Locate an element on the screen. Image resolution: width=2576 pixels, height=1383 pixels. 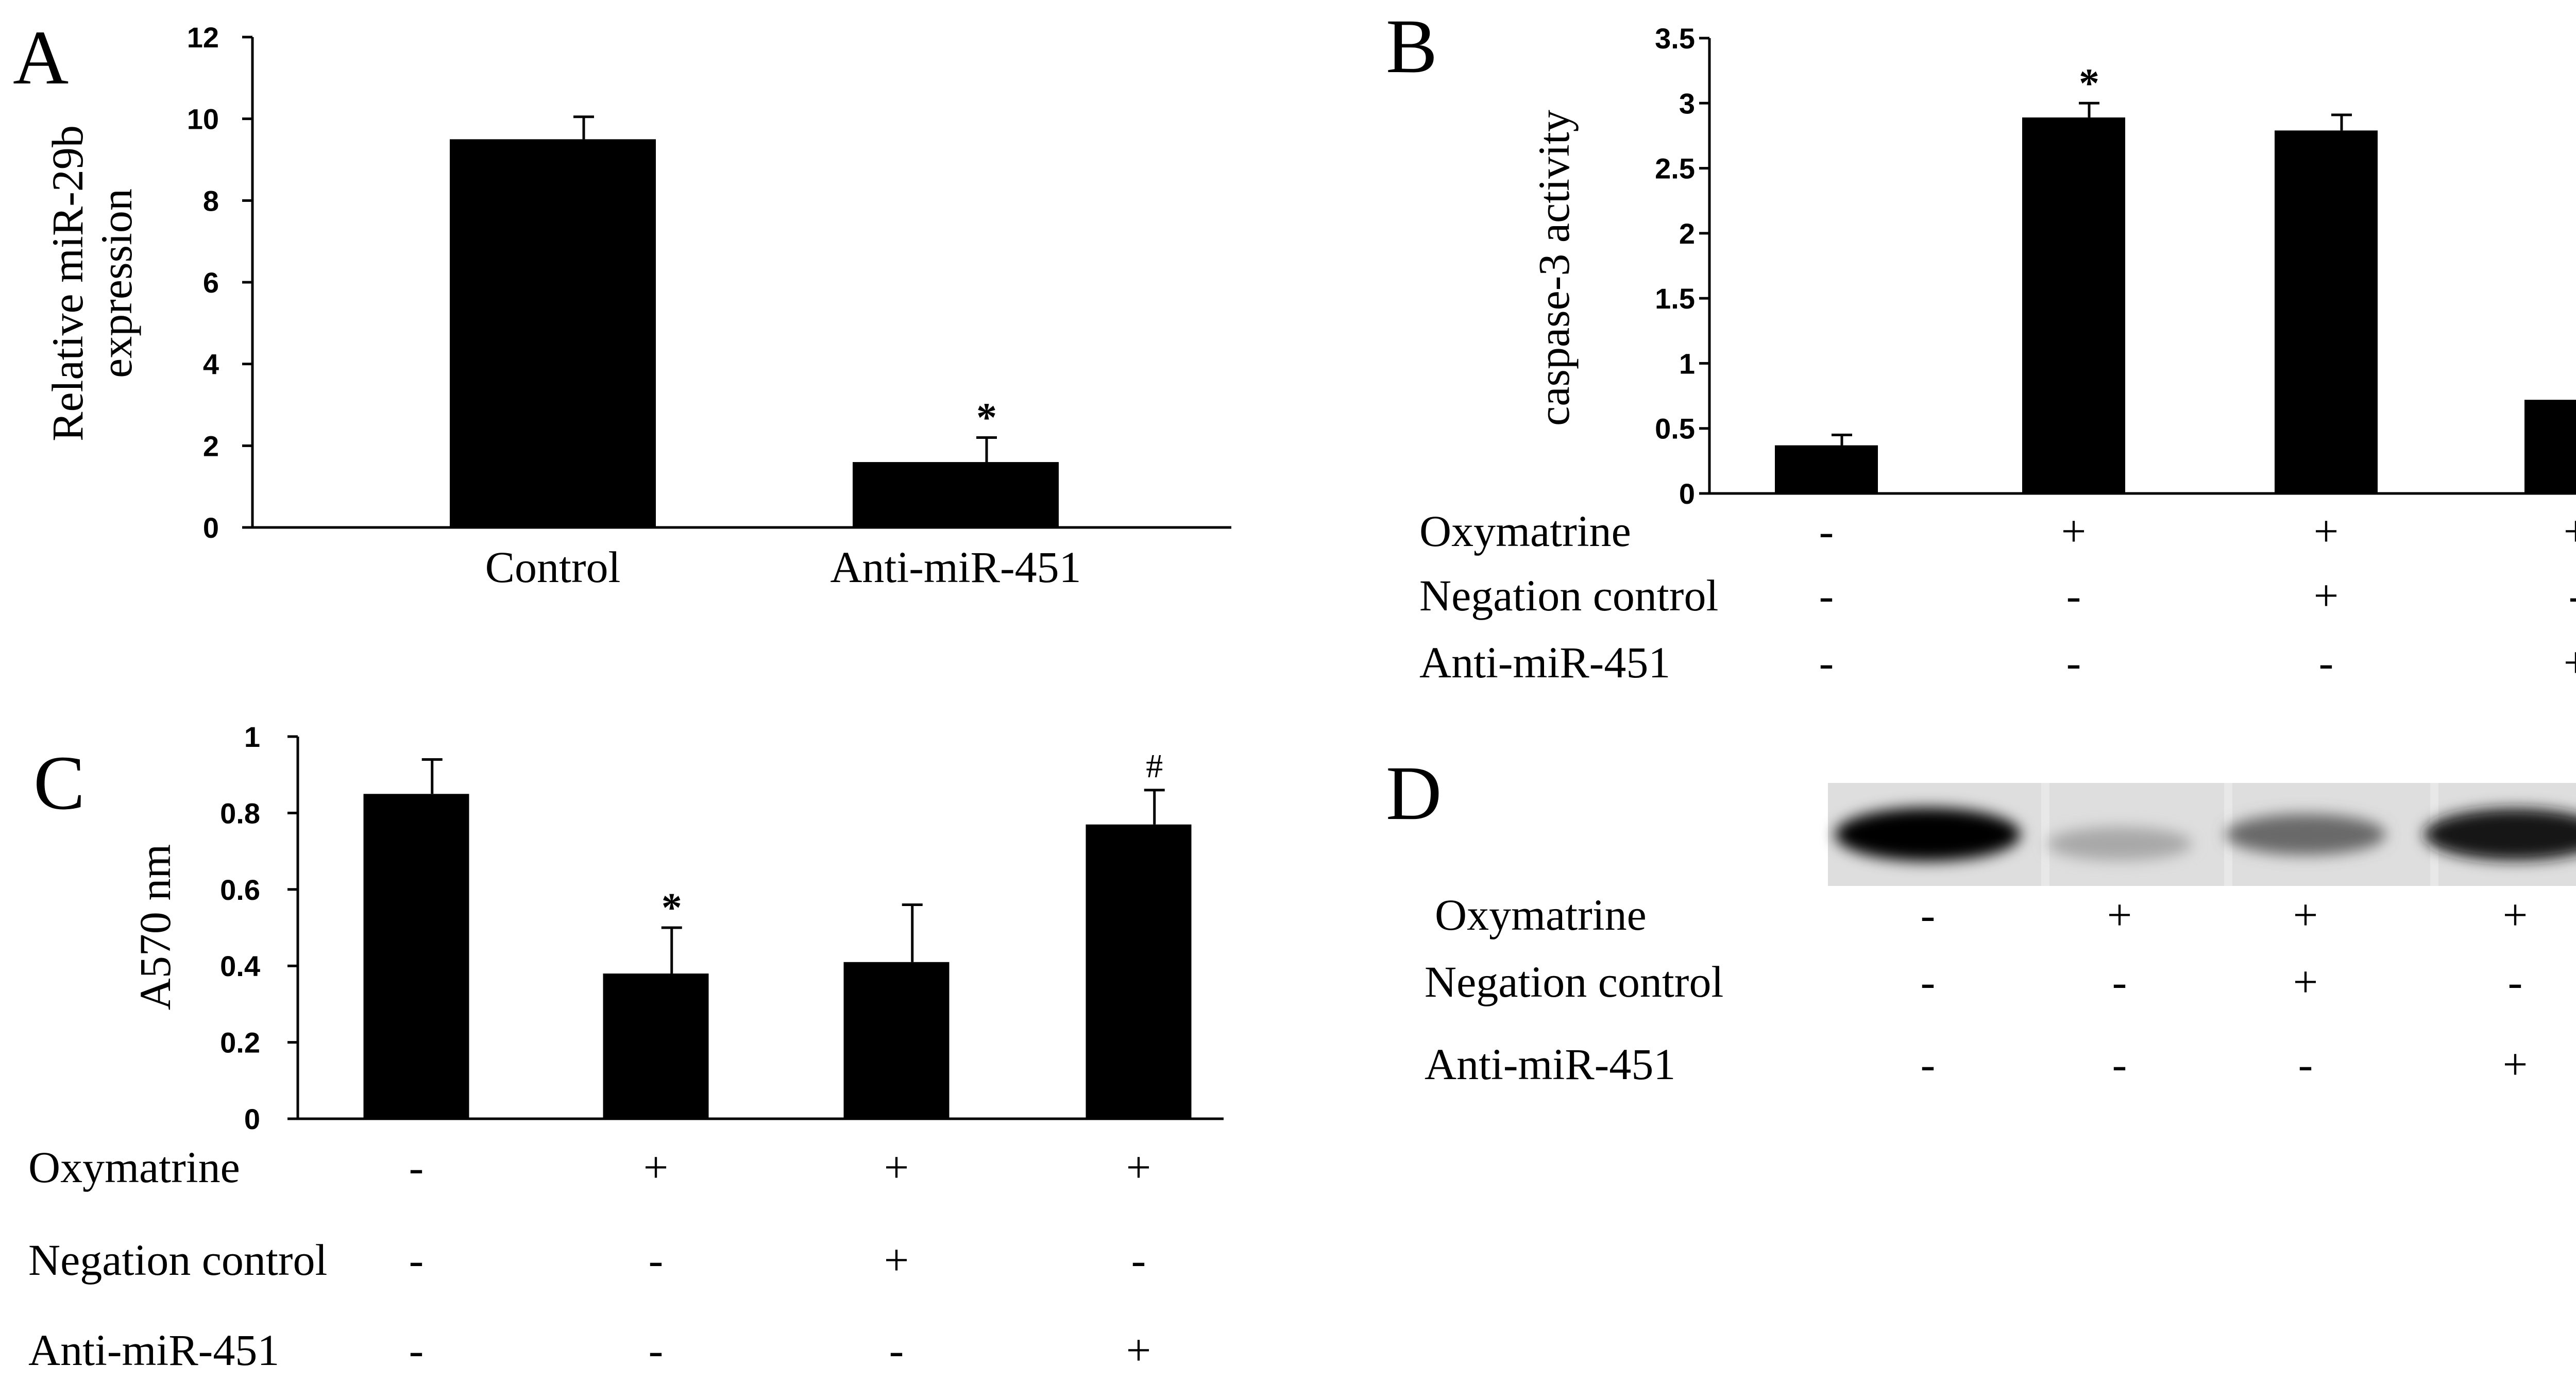
panel-d-row-label: Oxymatrine is located at coordinates (1541, 915).